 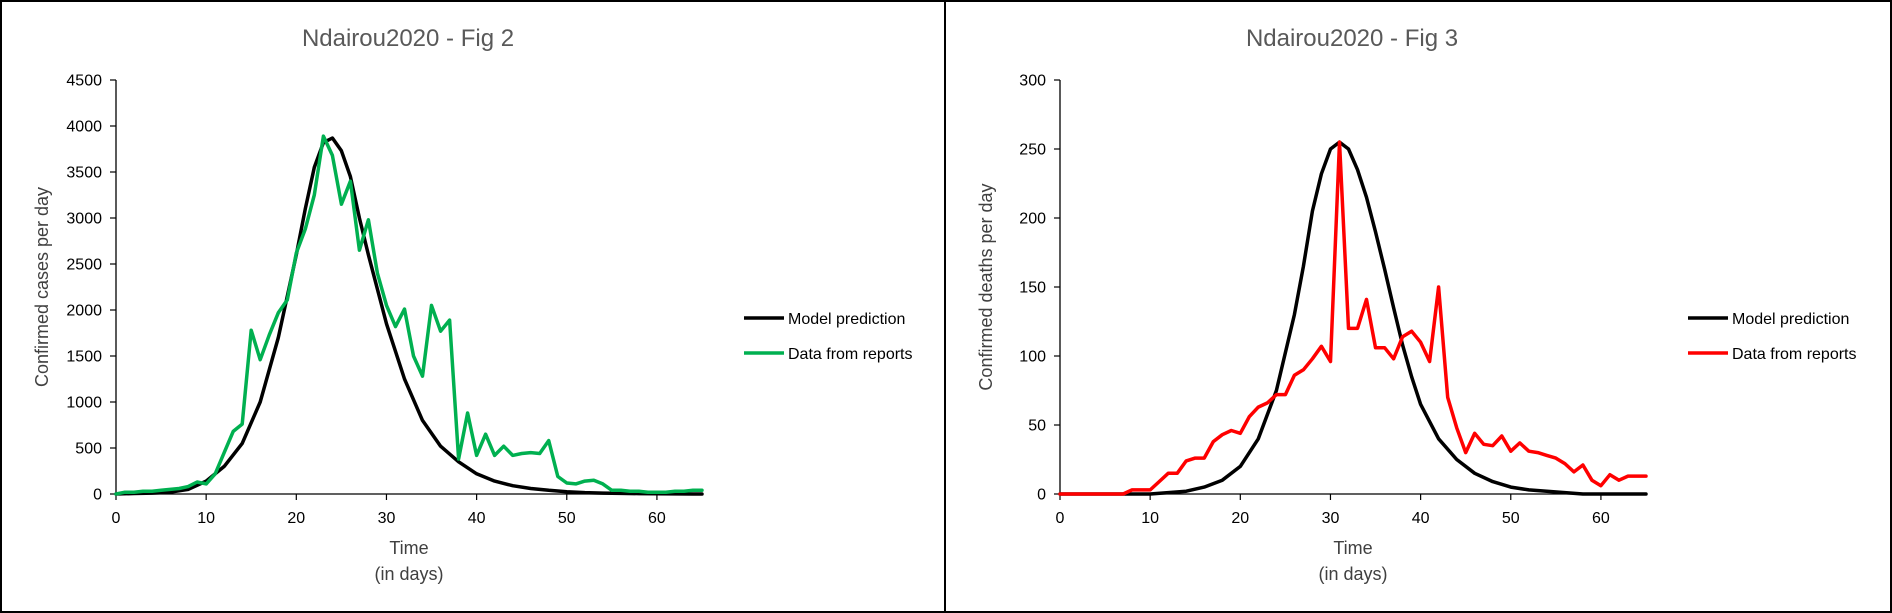 I want to click on y-tick-label: 3500, so click(x=84, y=173).